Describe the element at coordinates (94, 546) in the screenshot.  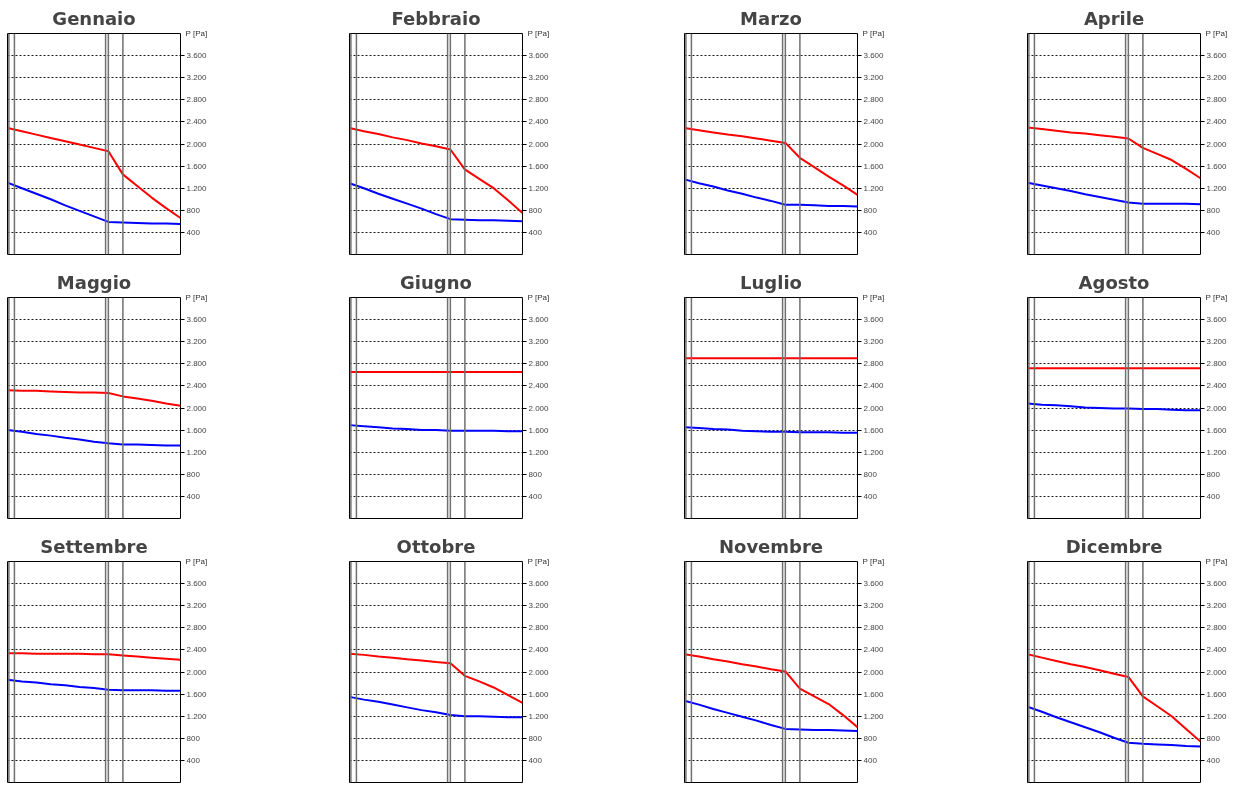
I see `chart-title: Settembre` at that location.